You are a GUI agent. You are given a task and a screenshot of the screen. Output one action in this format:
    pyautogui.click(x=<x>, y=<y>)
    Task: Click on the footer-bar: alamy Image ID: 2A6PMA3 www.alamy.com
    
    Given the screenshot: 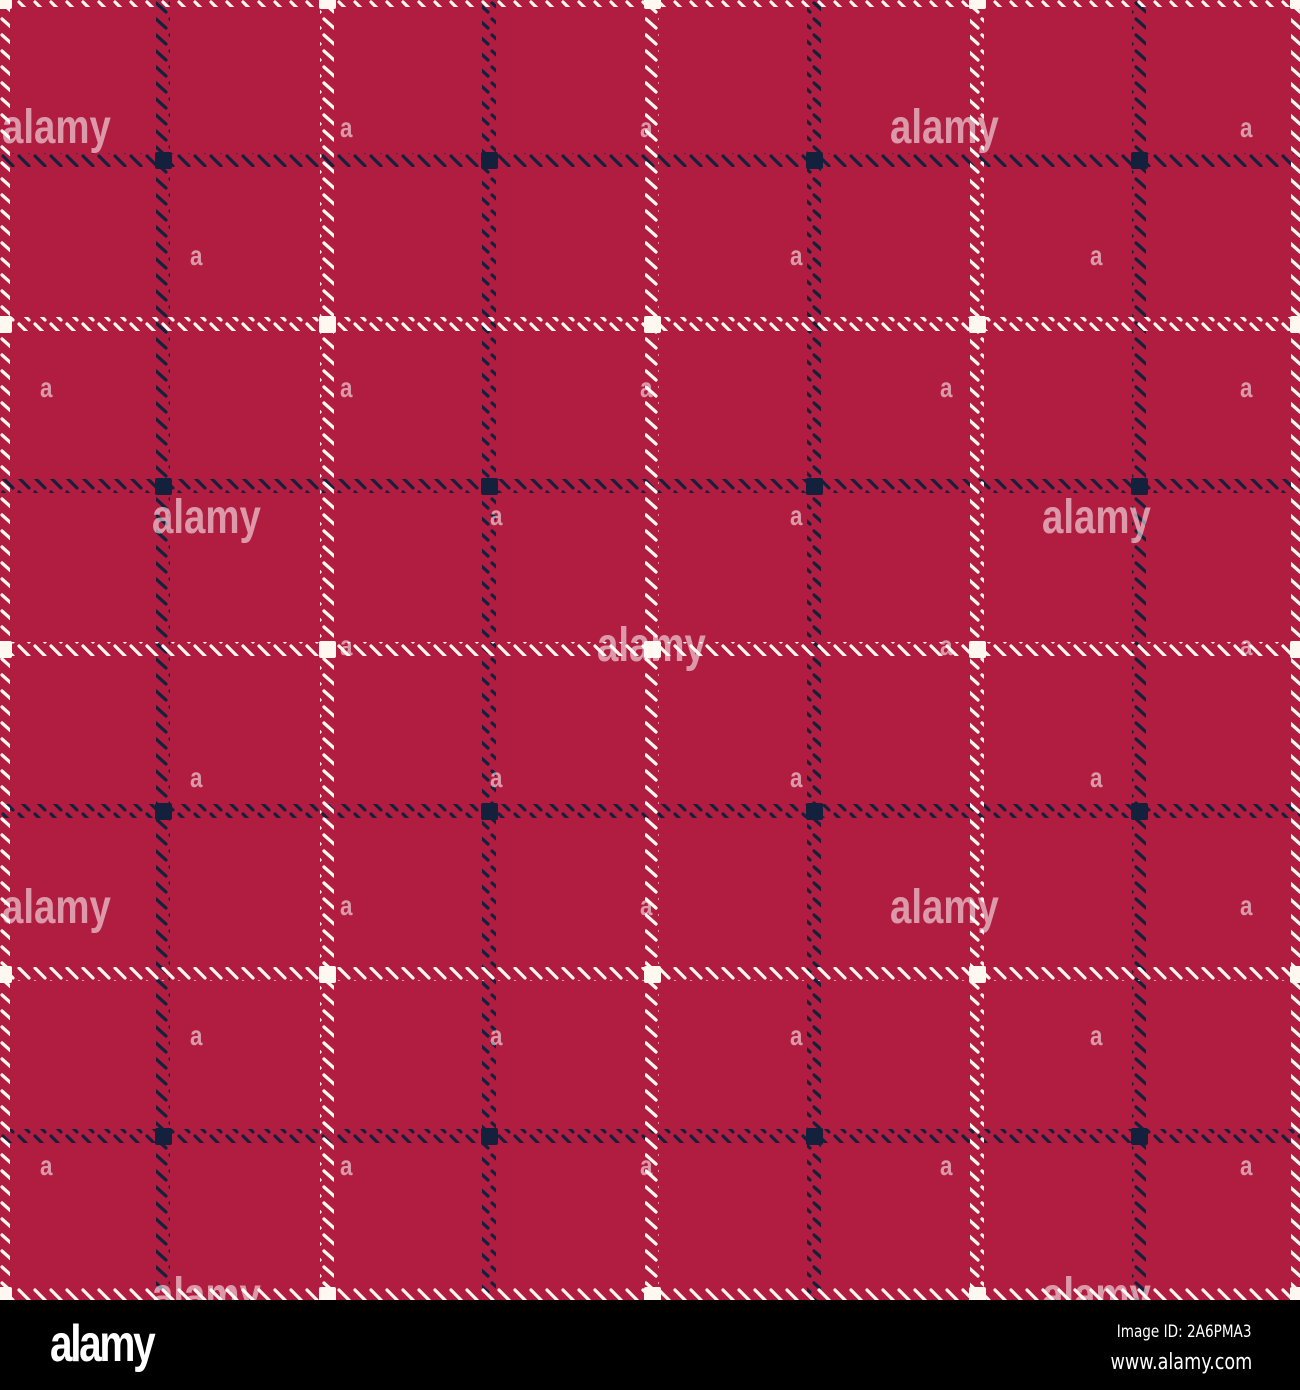 What is the action you would take?
    pyautogui.click(x=650, y=1345)
    